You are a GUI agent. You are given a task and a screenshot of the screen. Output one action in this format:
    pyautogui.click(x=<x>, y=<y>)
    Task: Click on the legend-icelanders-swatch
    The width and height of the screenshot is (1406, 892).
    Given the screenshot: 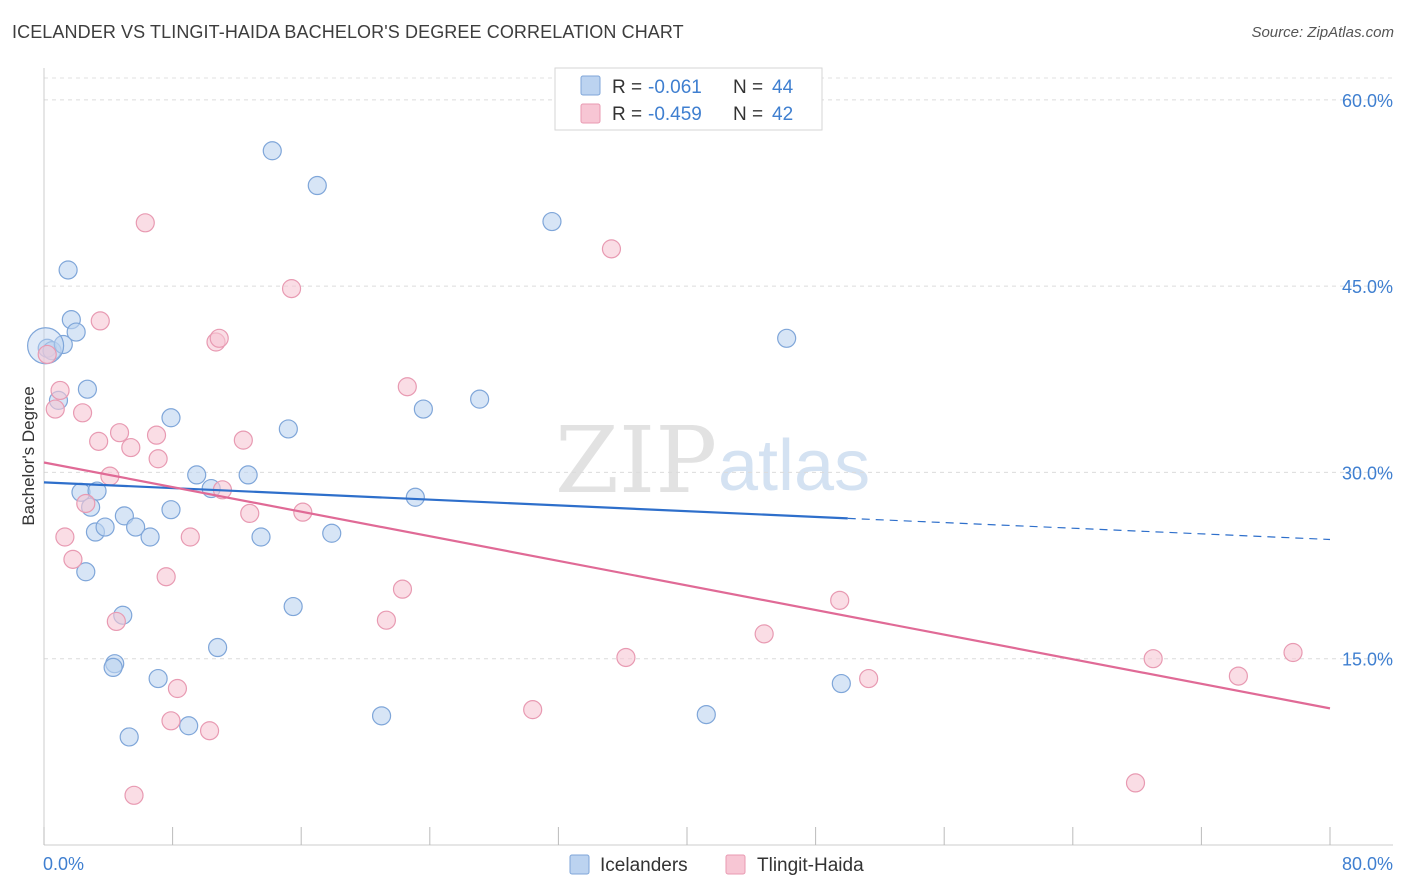 What is the action you would take?
    pyautogui.click(x=579, y=864)
    